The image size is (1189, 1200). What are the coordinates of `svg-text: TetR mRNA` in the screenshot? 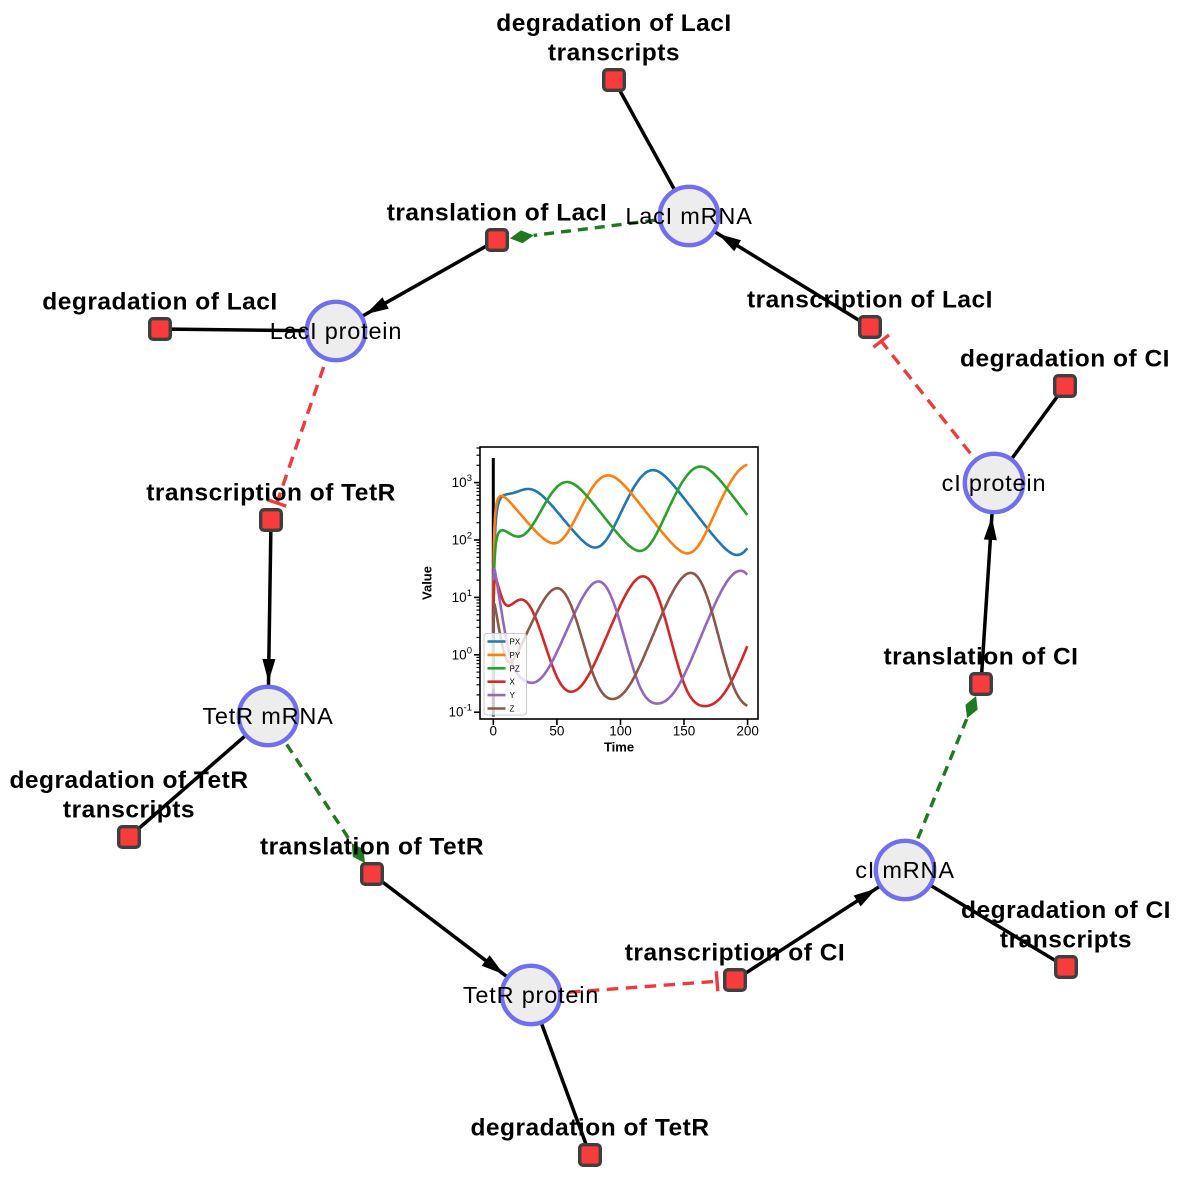 It's located at (267, 716).